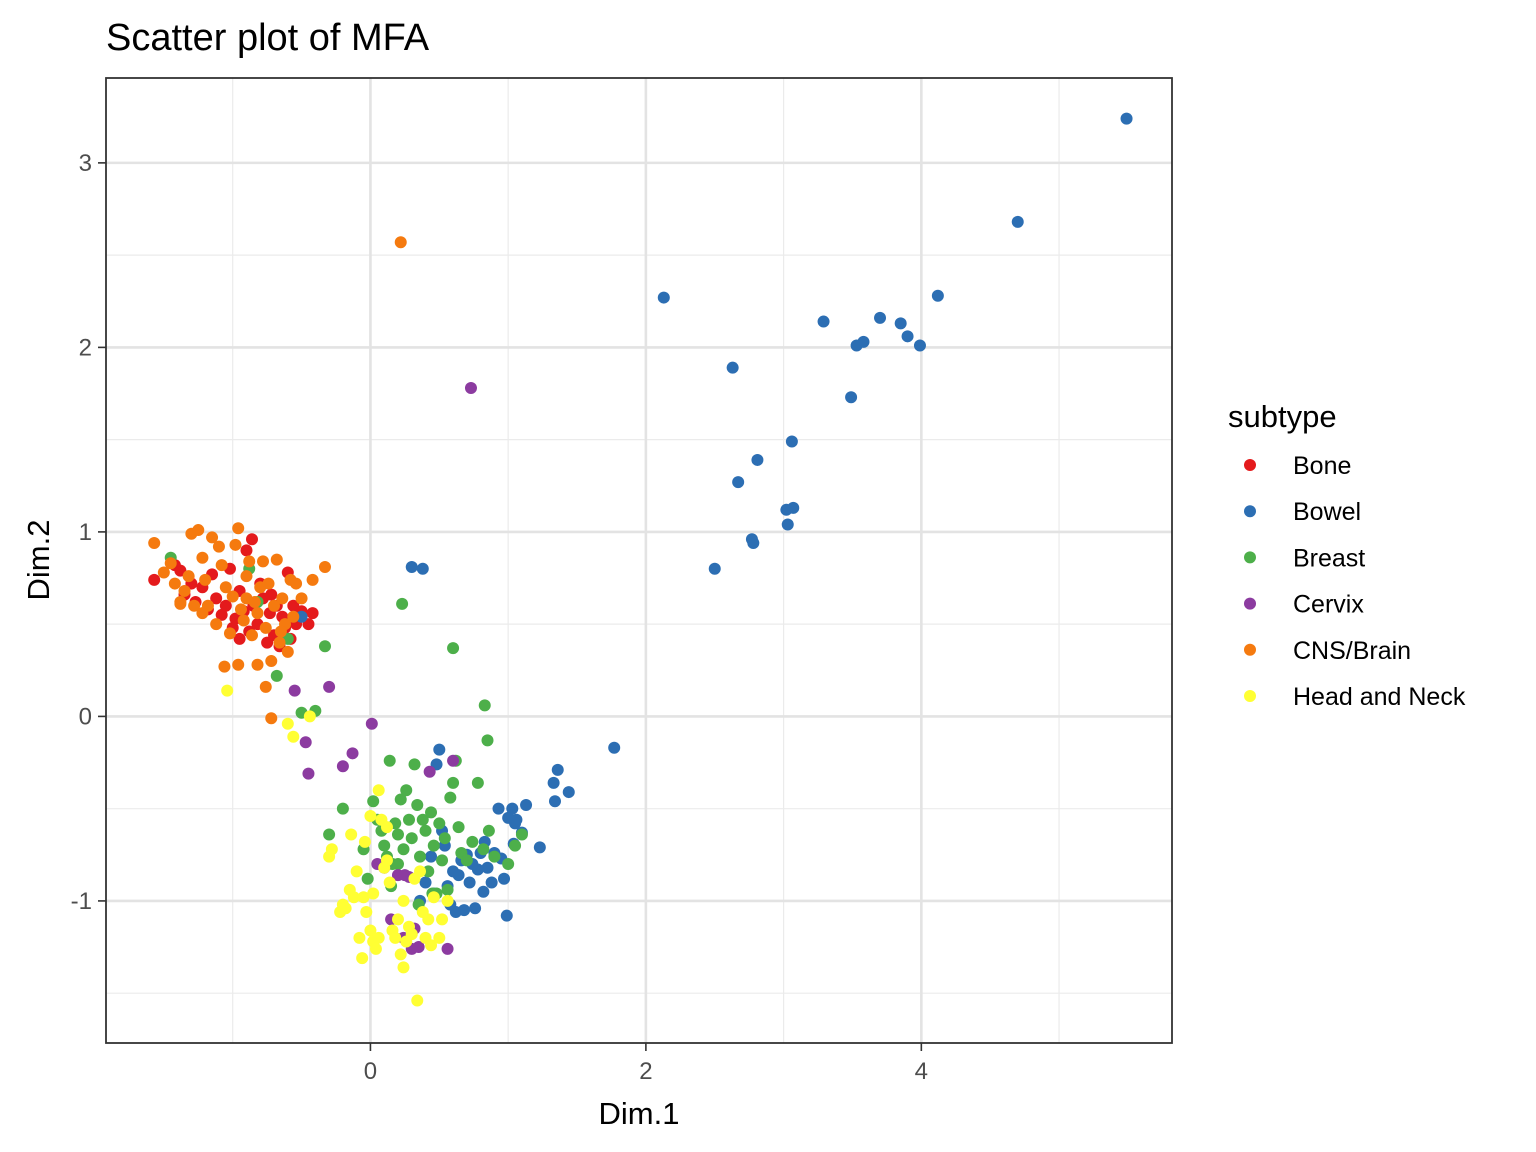  Describe the element at coordinates (1322, 466) in the screenshot. I see `legend-label: Bone` at that location.